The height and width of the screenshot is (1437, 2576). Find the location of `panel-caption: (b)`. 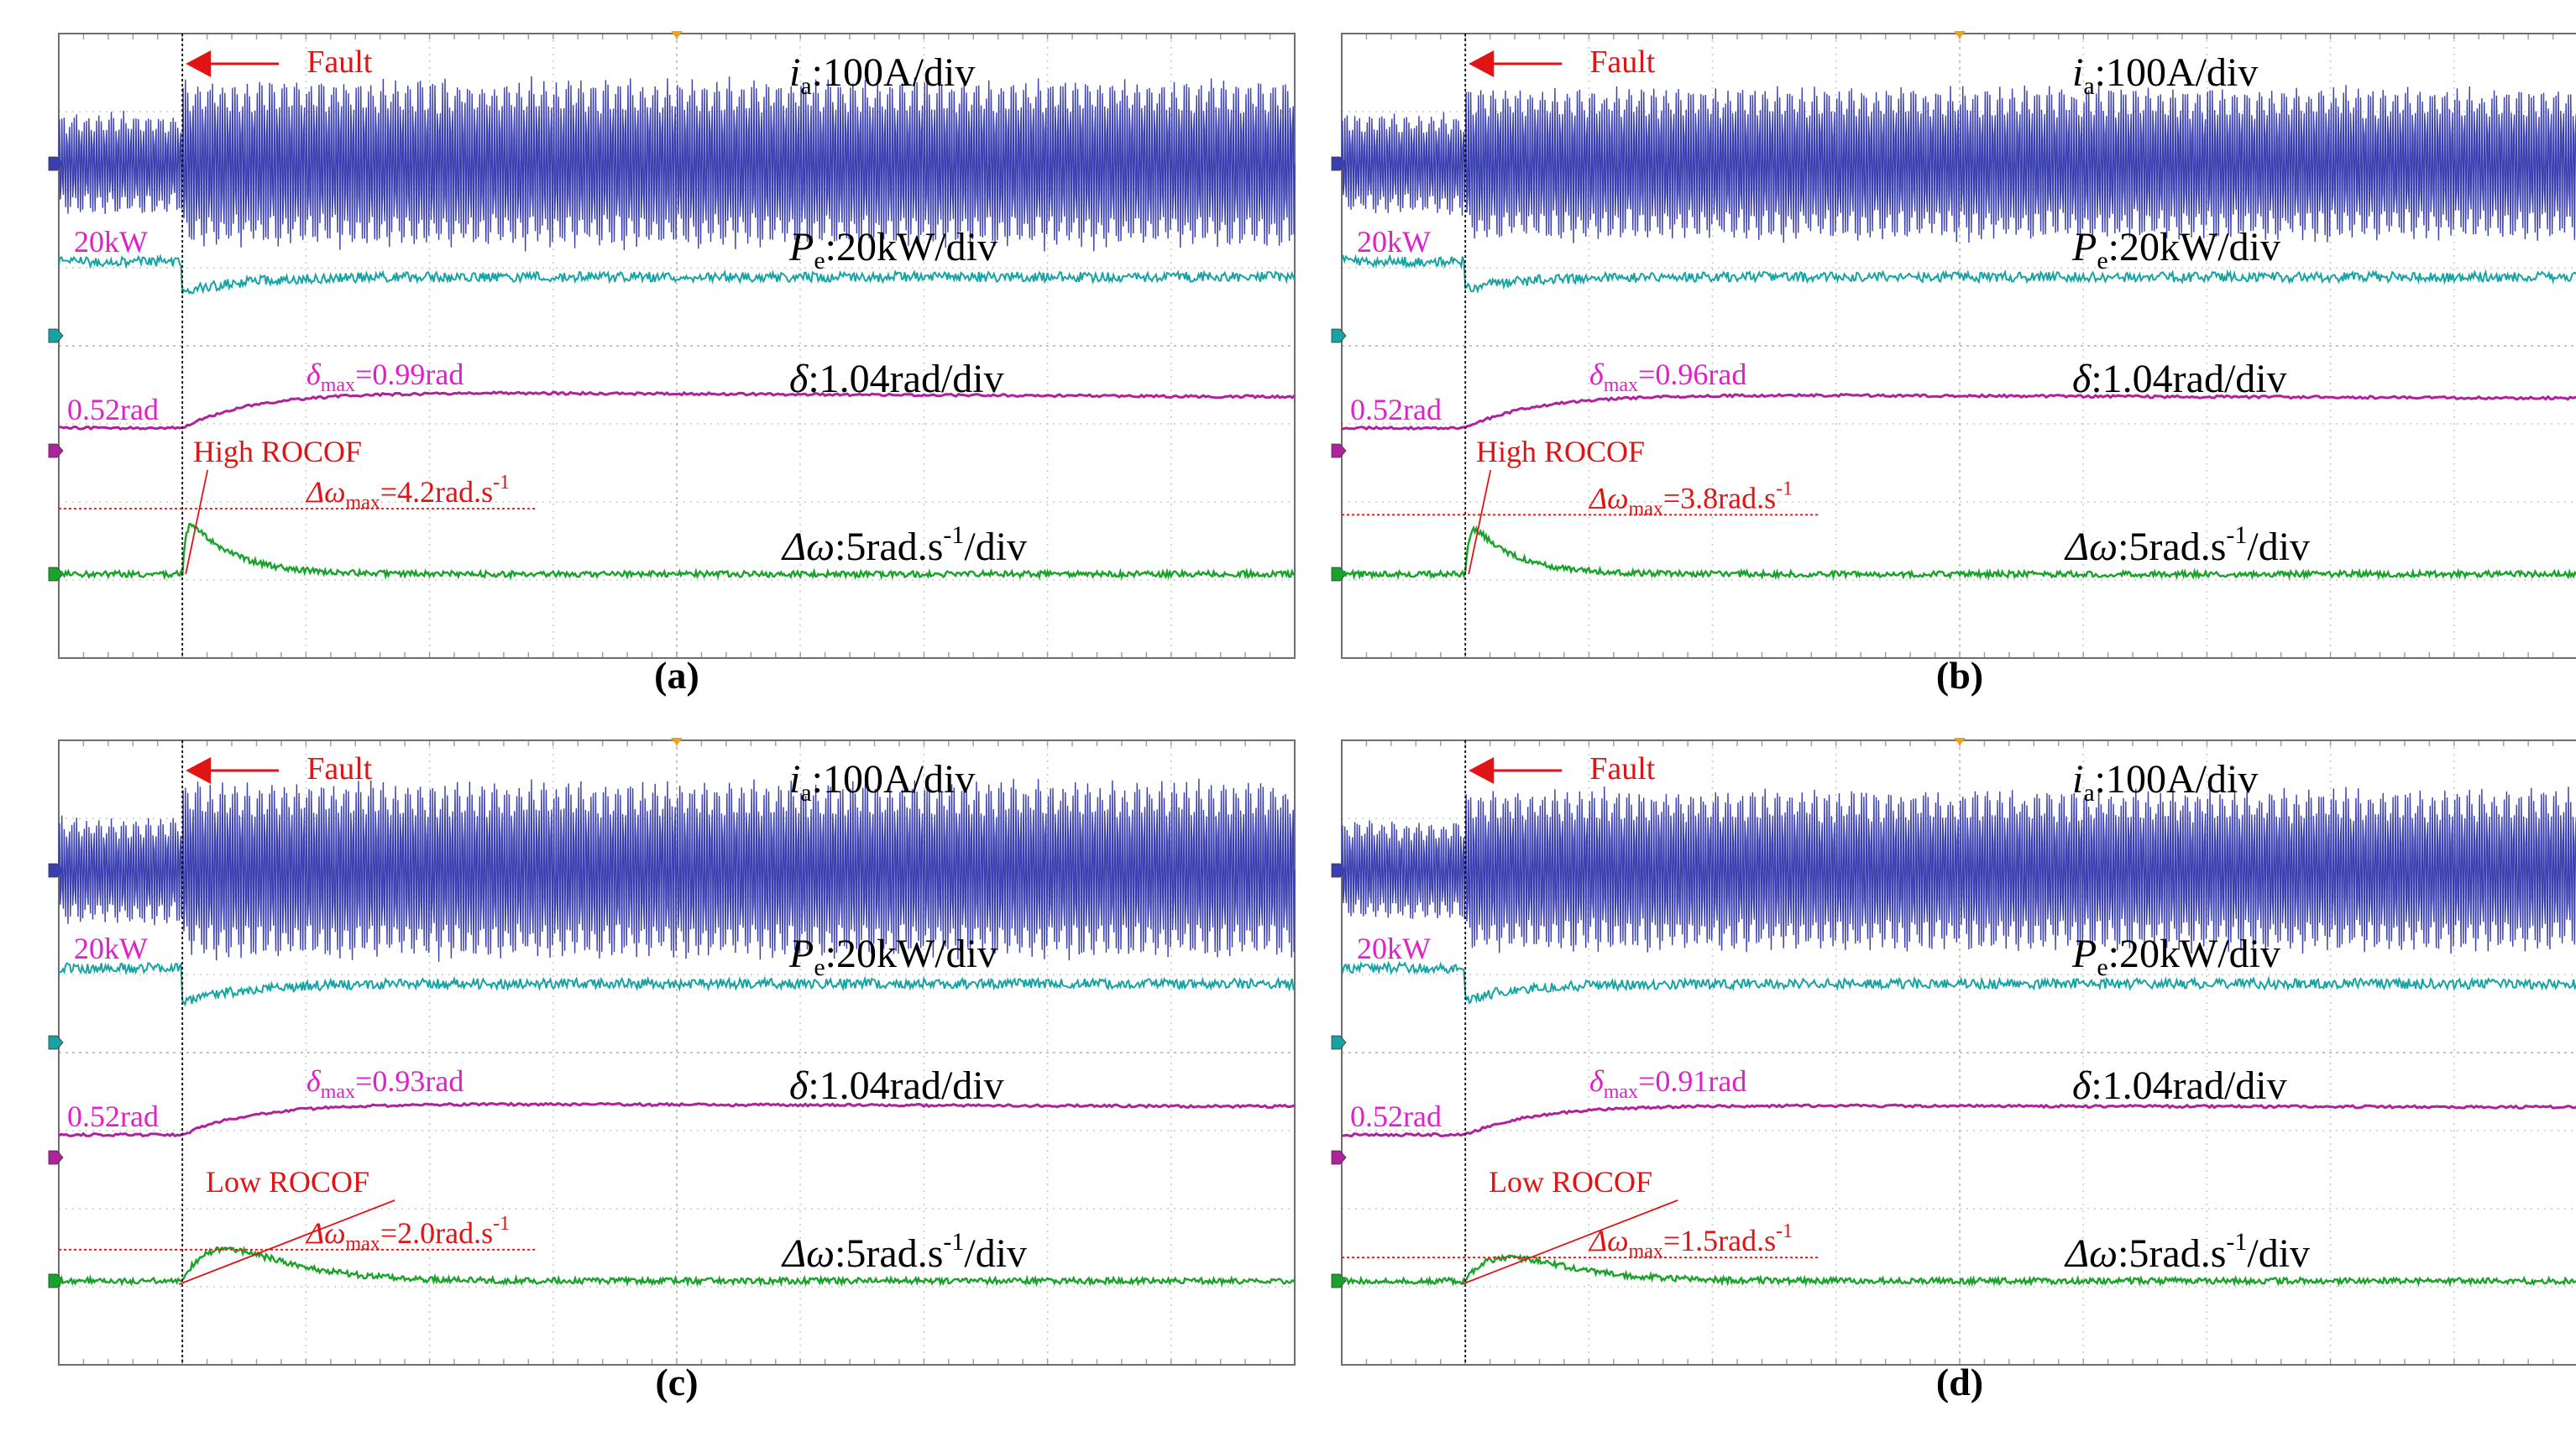

panel-caption: (b) is located at coordinates (1960, 675).